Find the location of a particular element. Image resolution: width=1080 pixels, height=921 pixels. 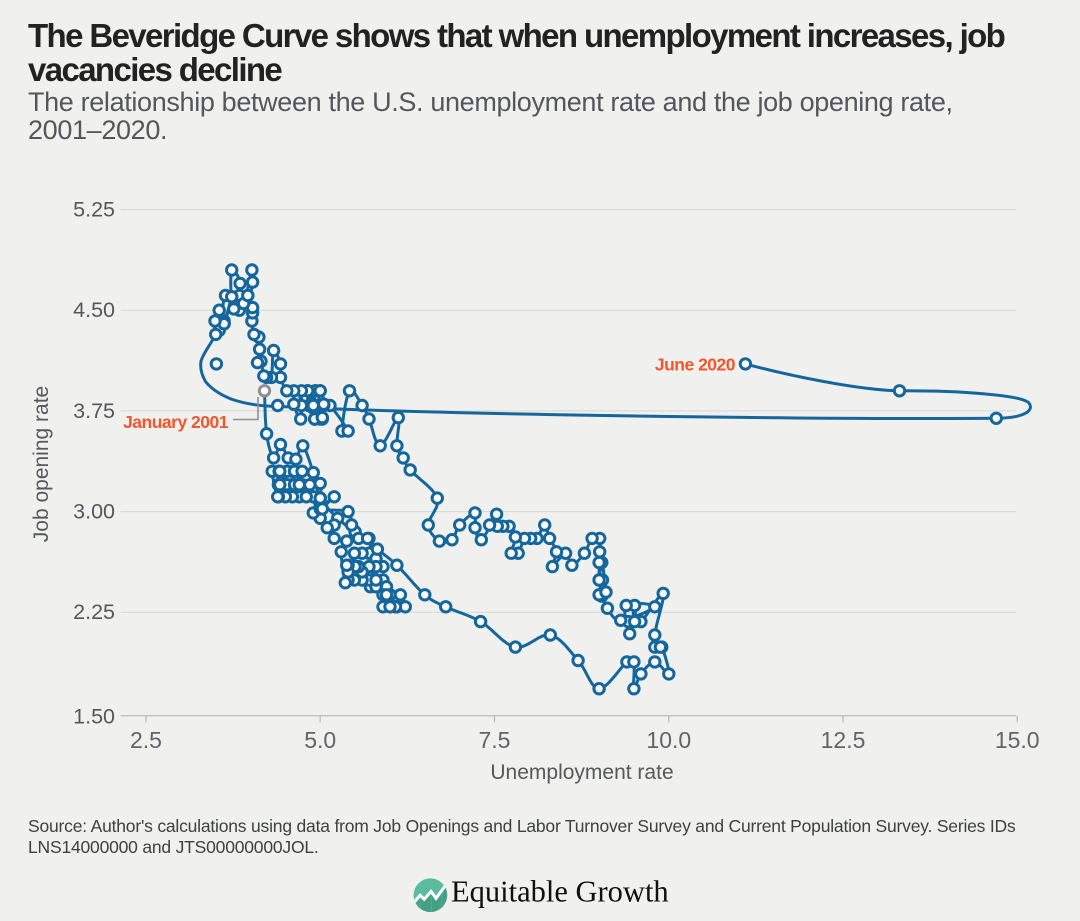

svg-text: 3.75 is located at coordinates (94, 411).